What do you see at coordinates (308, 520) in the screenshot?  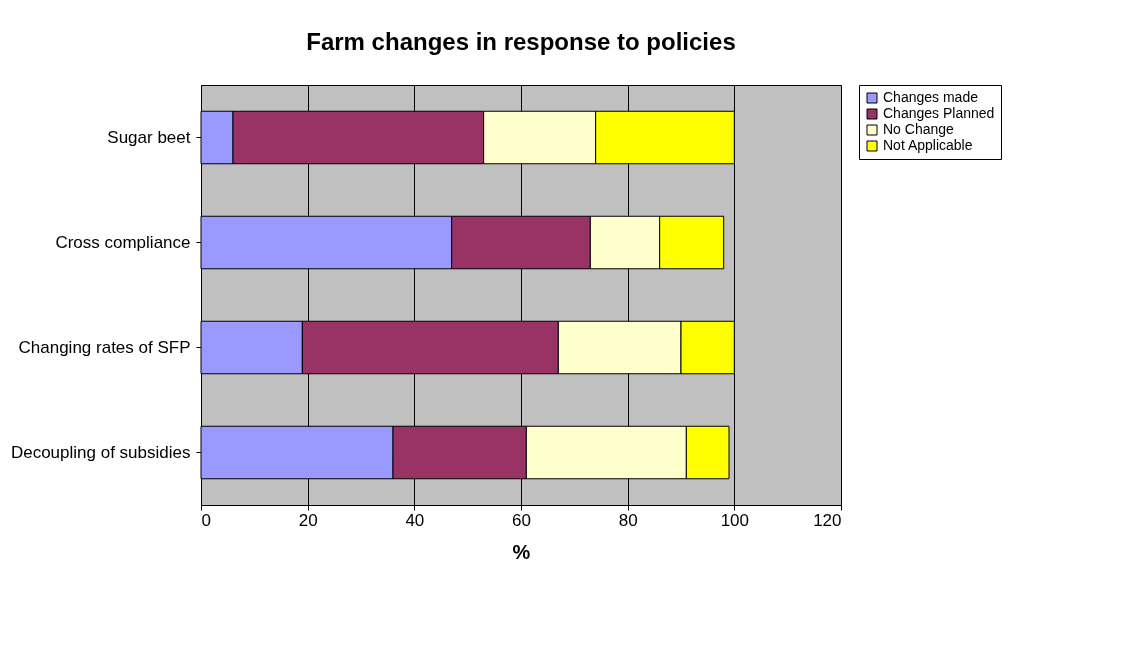 I see `x-tick-label: 20` at bounding box center [308, 520].